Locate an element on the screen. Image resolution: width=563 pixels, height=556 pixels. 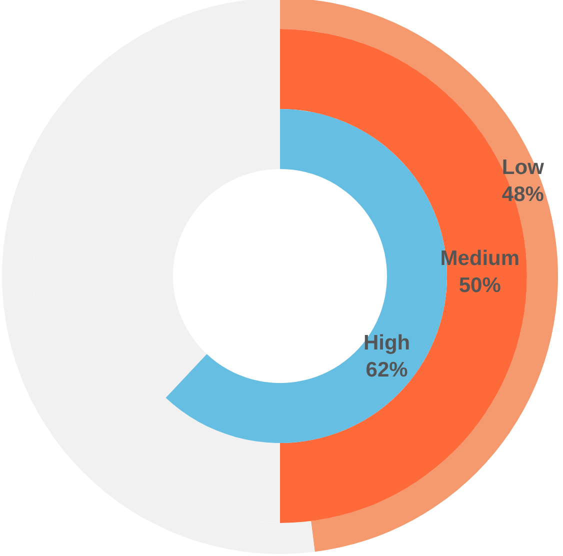
slice-label: High is located at coordinates (386, 343).